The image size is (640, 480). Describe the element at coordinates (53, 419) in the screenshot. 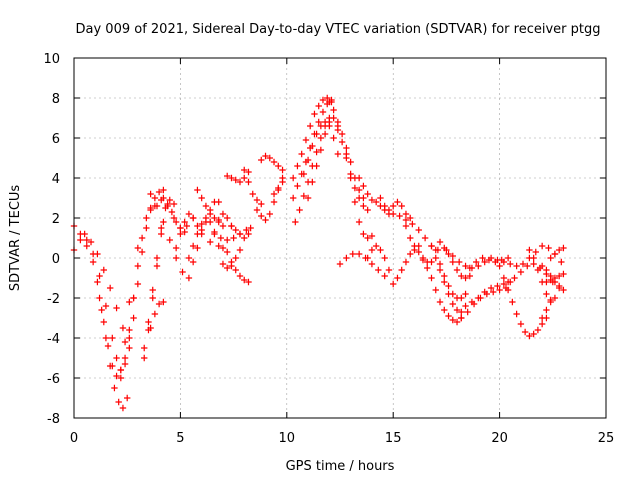

I see `y-tick-label: -8` at that location.